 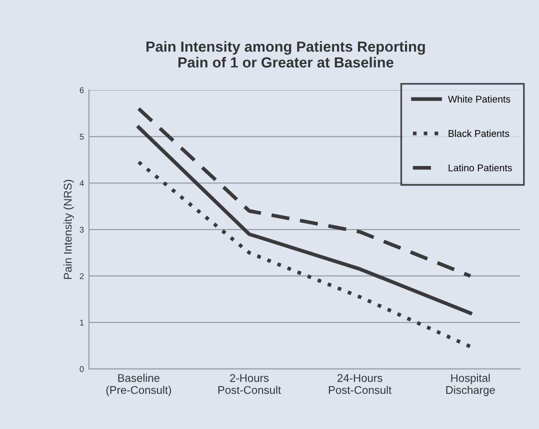 I want to click on legend-label: White Patients, so click(x=479, y=99).